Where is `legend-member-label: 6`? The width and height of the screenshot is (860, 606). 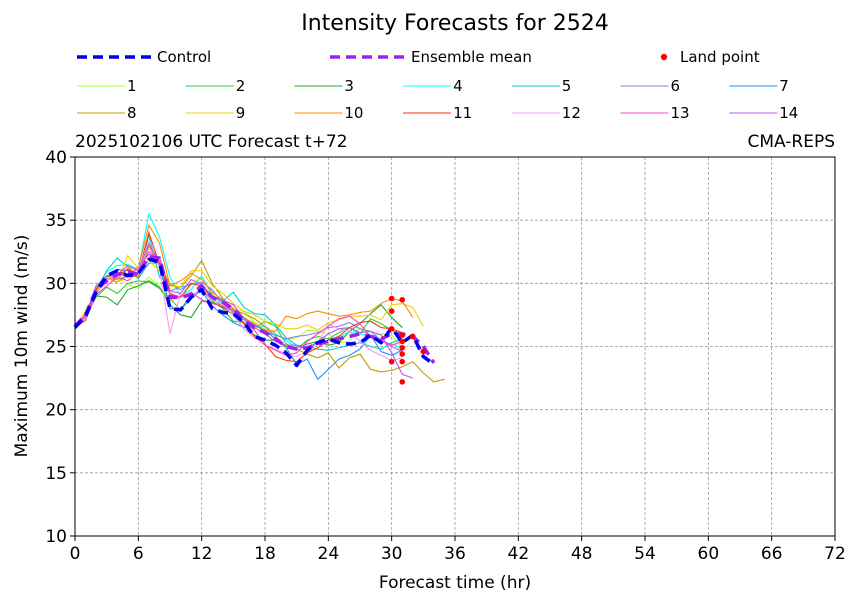 legend-member-label: 6 is located at coordinates (676, 86).